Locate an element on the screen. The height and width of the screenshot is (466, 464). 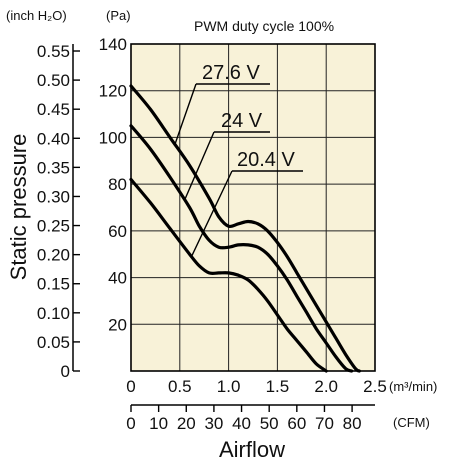
pa-tick-label: 120 is located at coordinates (113, 91).